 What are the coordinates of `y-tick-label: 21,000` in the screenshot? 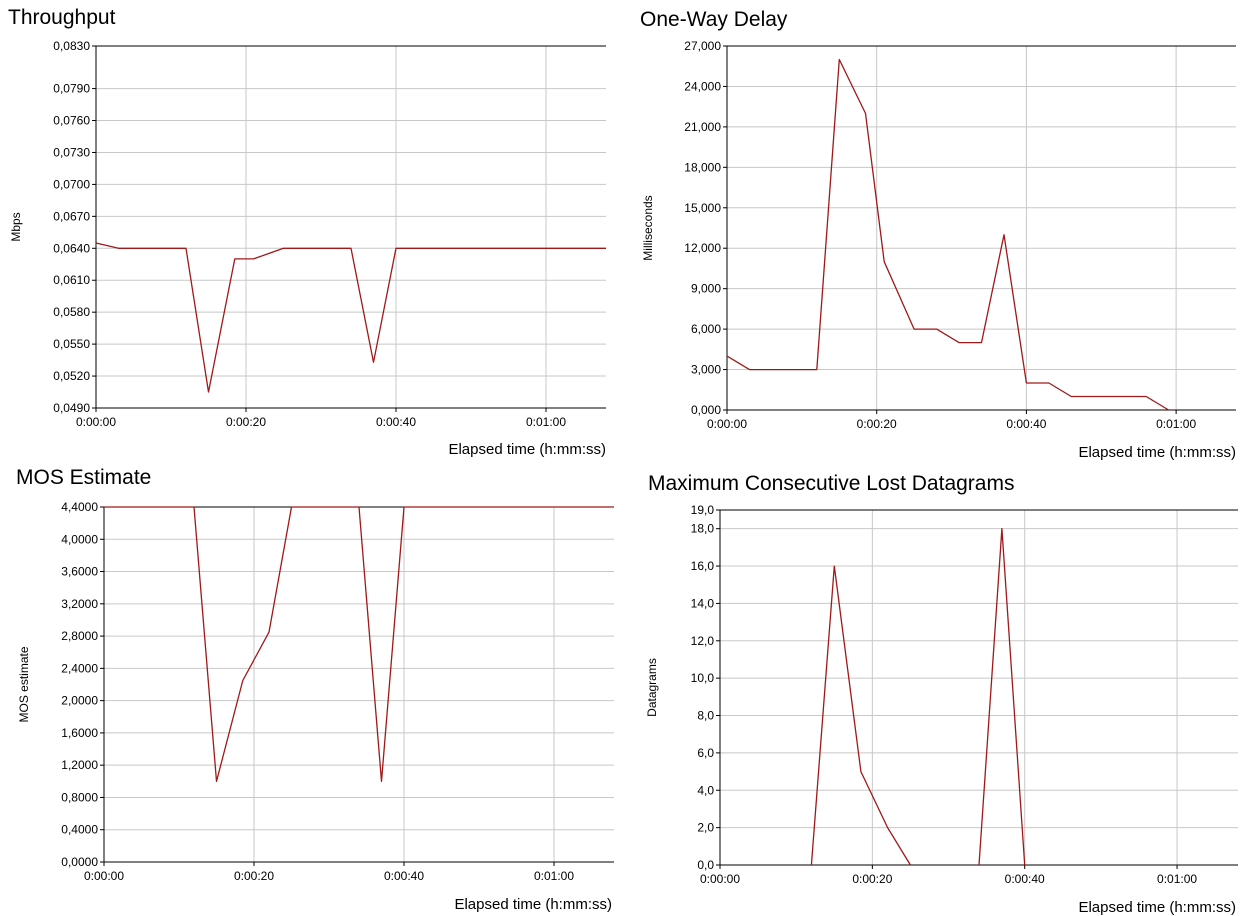 It's located at (702, 127).